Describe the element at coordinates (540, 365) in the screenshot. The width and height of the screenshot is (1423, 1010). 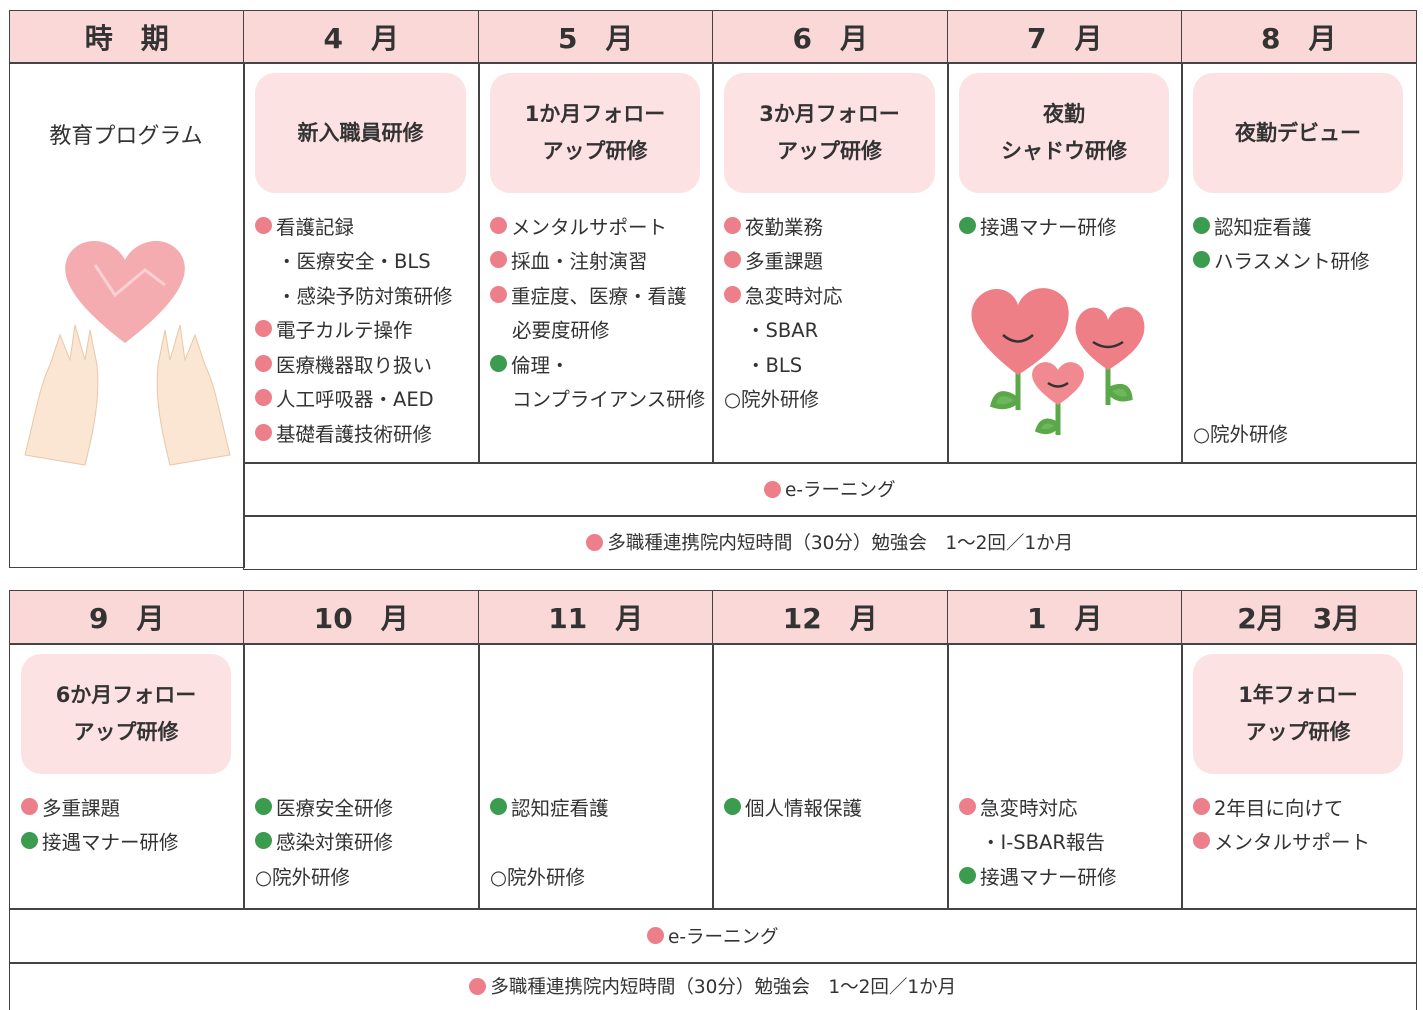
I see `item-text: 倫理・` at that location.